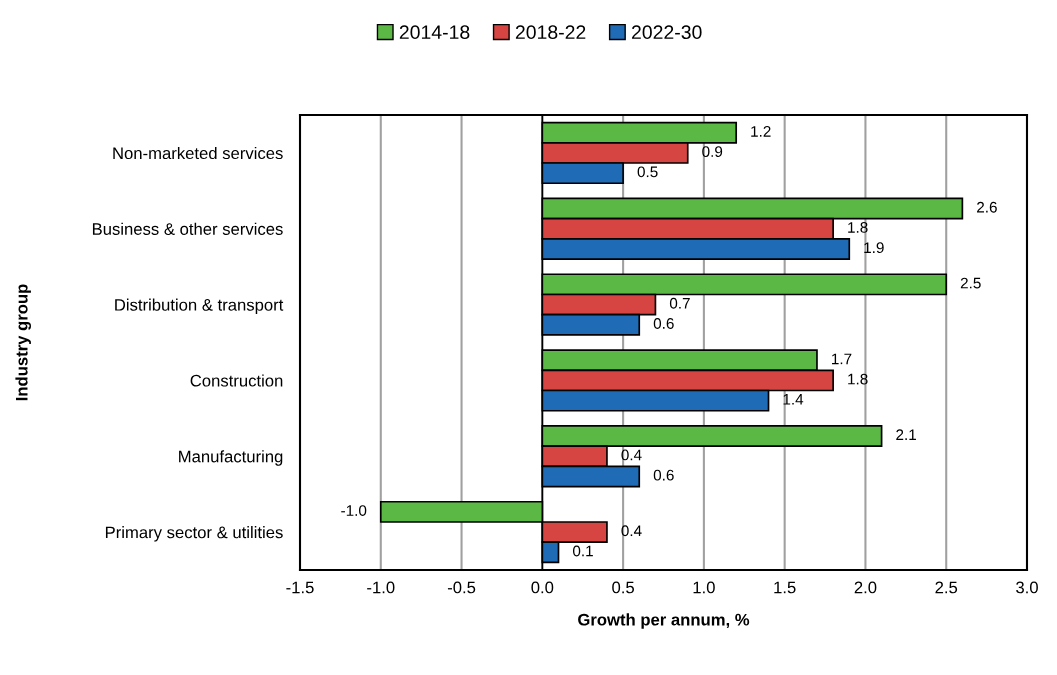 This screenshot has width=1057, height=675. I want to click on y-tick-label: Non-marketed services, so click(198, 153).